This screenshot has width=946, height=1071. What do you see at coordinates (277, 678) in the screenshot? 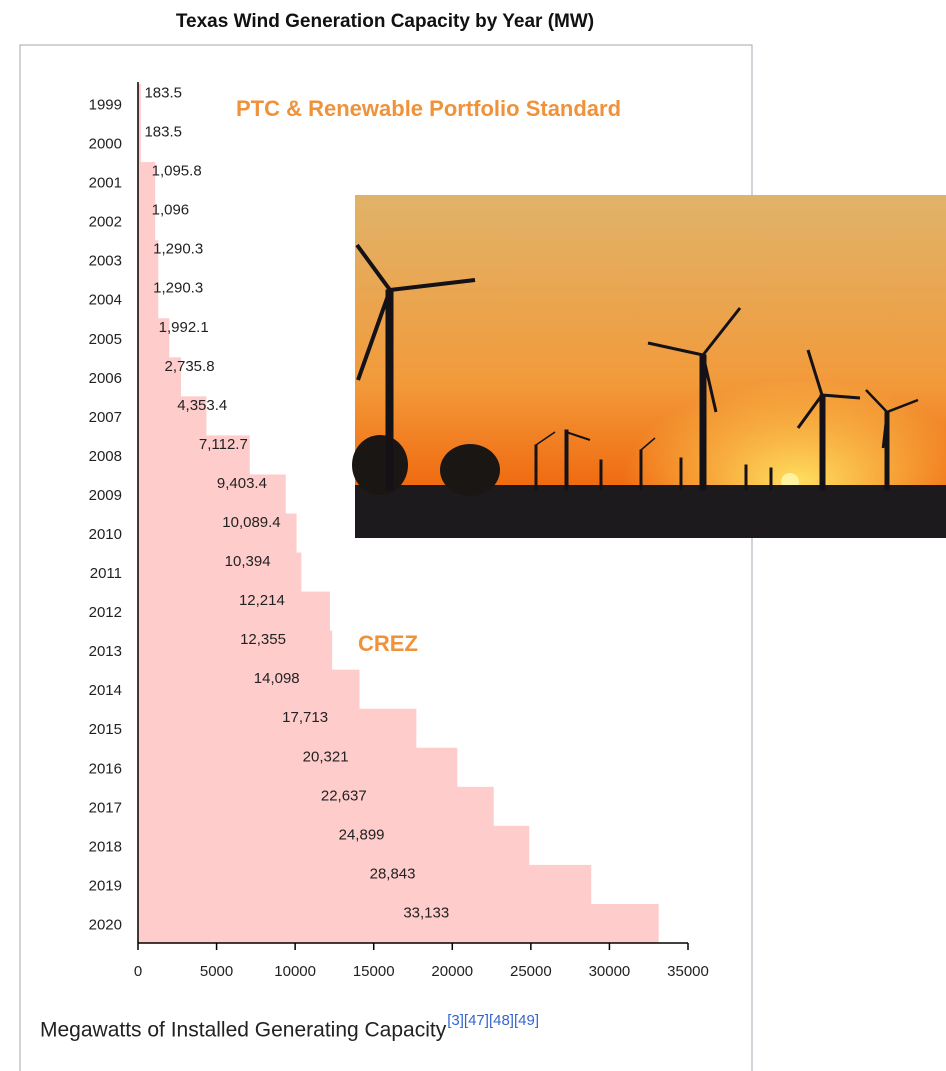
I see `value-label: 14,098` at bounding box center [277, 678].